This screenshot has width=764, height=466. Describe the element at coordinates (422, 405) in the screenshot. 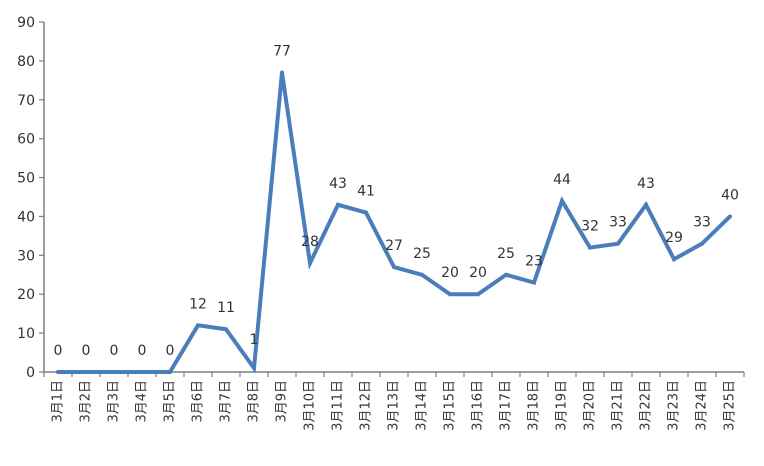

I see `x-tick-label: 3月14日` at that location.